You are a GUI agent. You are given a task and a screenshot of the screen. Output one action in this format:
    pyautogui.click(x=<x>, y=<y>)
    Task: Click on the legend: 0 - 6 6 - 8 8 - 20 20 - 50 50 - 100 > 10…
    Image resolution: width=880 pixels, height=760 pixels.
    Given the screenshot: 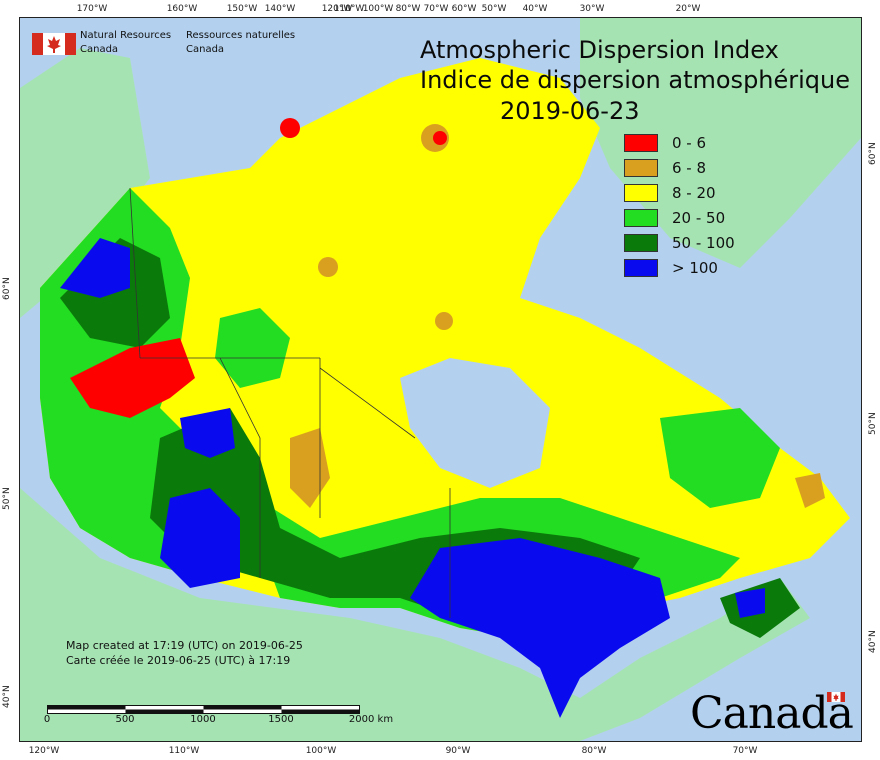 What is the action you would take?
    pyautogui.click(x=679, y=205)
    